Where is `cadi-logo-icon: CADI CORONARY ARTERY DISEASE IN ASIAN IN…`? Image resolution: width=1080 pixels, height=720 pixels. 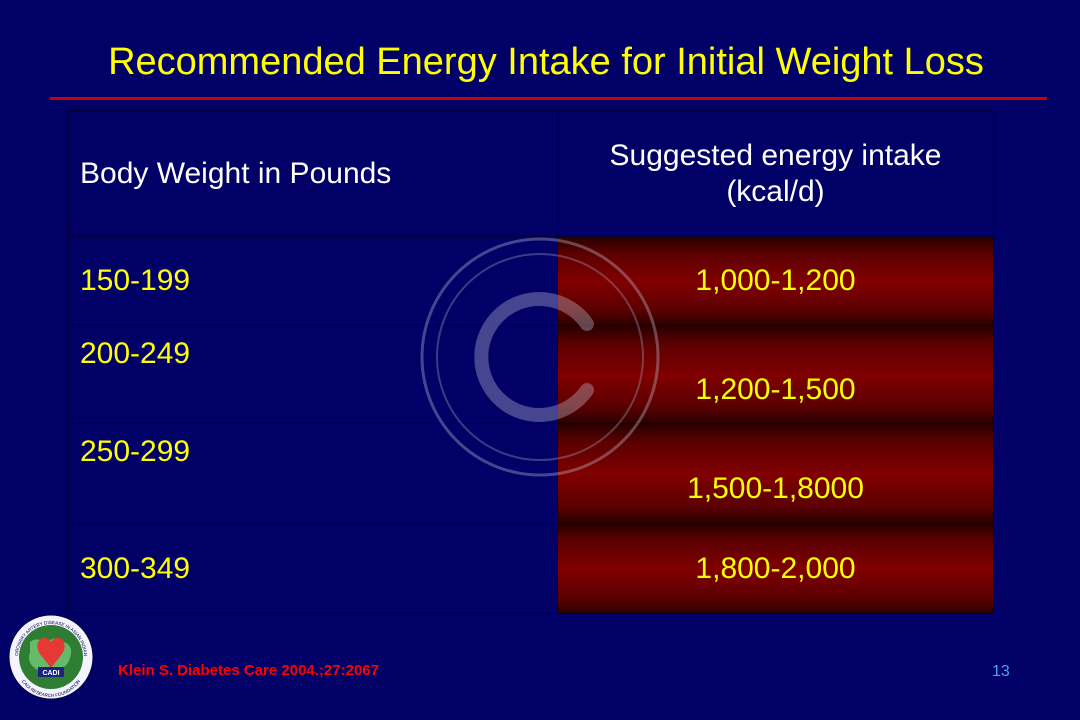
cadi-logo-icon: CADI CORONARY ARTERY DISEASE IN ASIAN IN… is located at coordinates (51, 656).